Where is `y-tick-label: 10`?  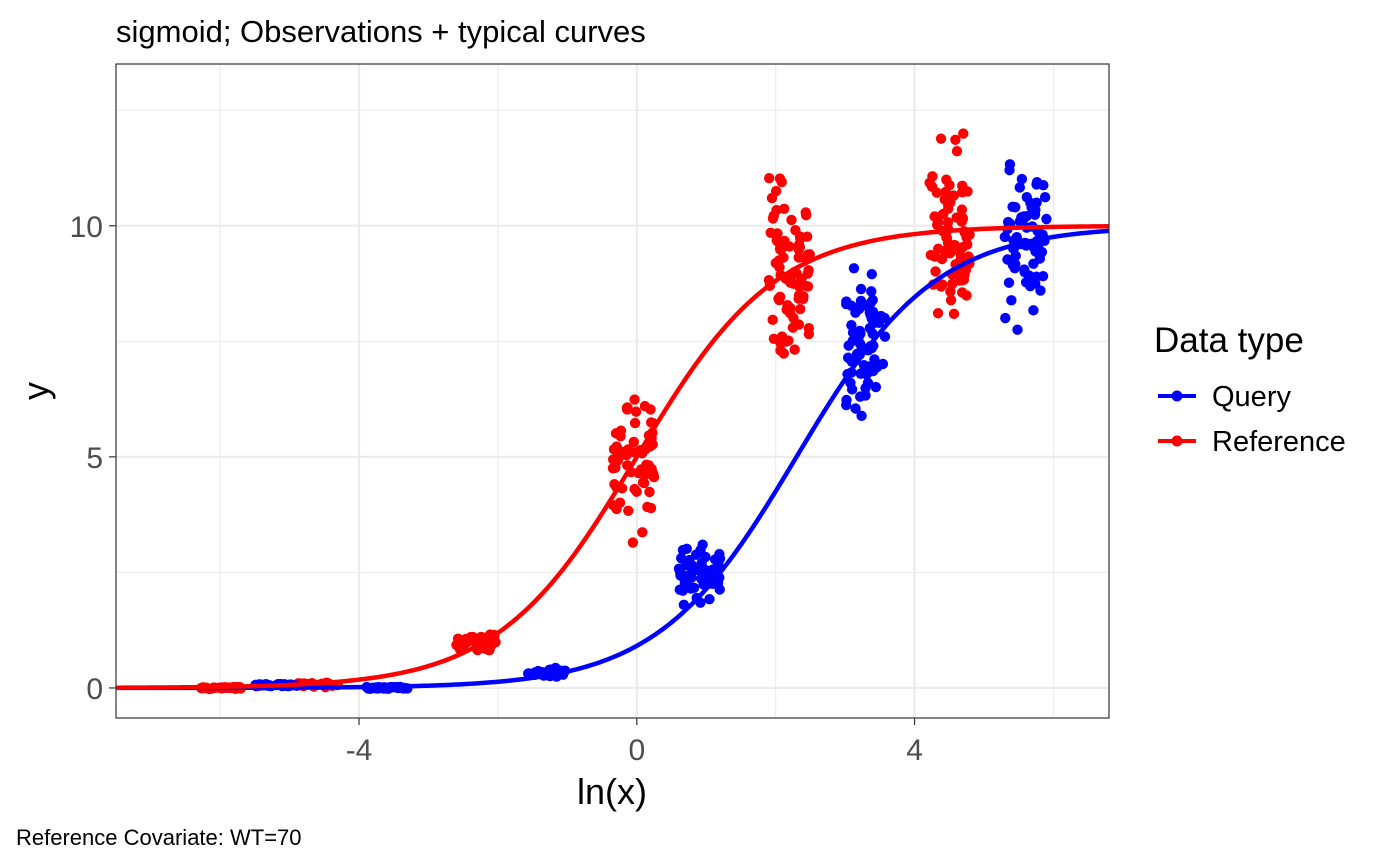 y-tick-label: 10 is located at coordinates (86, 227).